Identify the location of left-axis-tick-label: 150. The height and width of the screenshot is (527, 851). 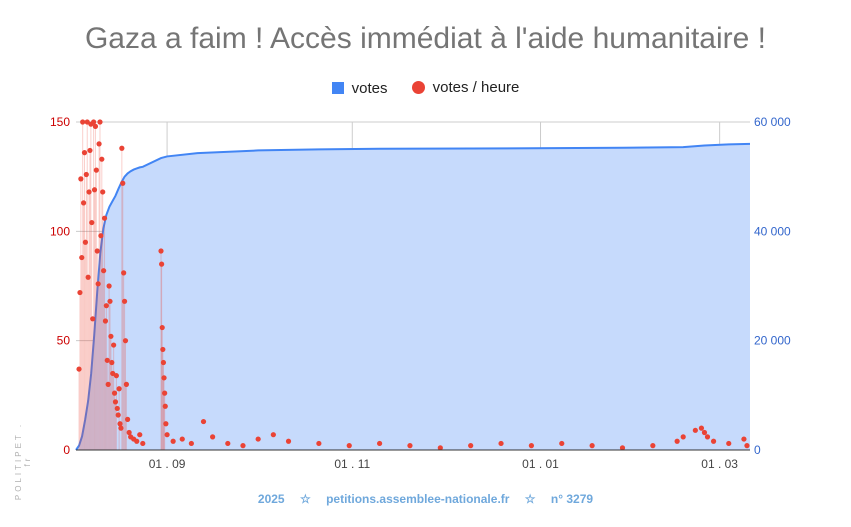
(60, 122).